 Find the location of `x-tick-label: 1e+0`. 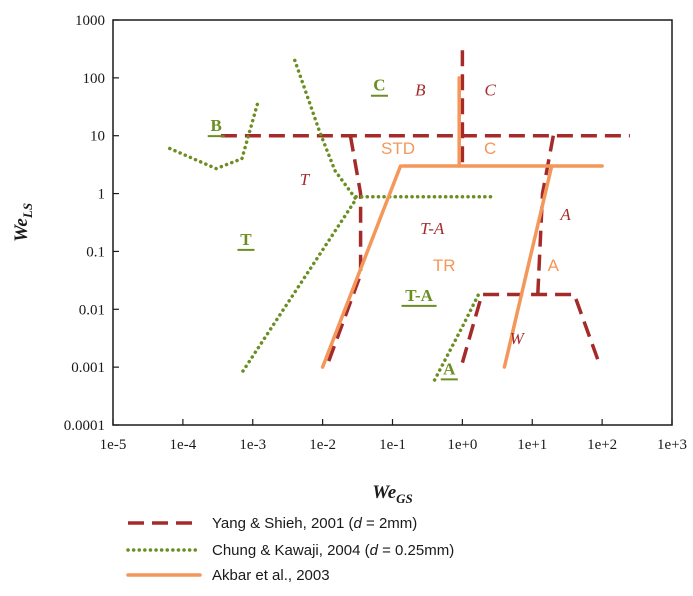

x-tick-label: 1e+0 is located at coordinates (462, 445).